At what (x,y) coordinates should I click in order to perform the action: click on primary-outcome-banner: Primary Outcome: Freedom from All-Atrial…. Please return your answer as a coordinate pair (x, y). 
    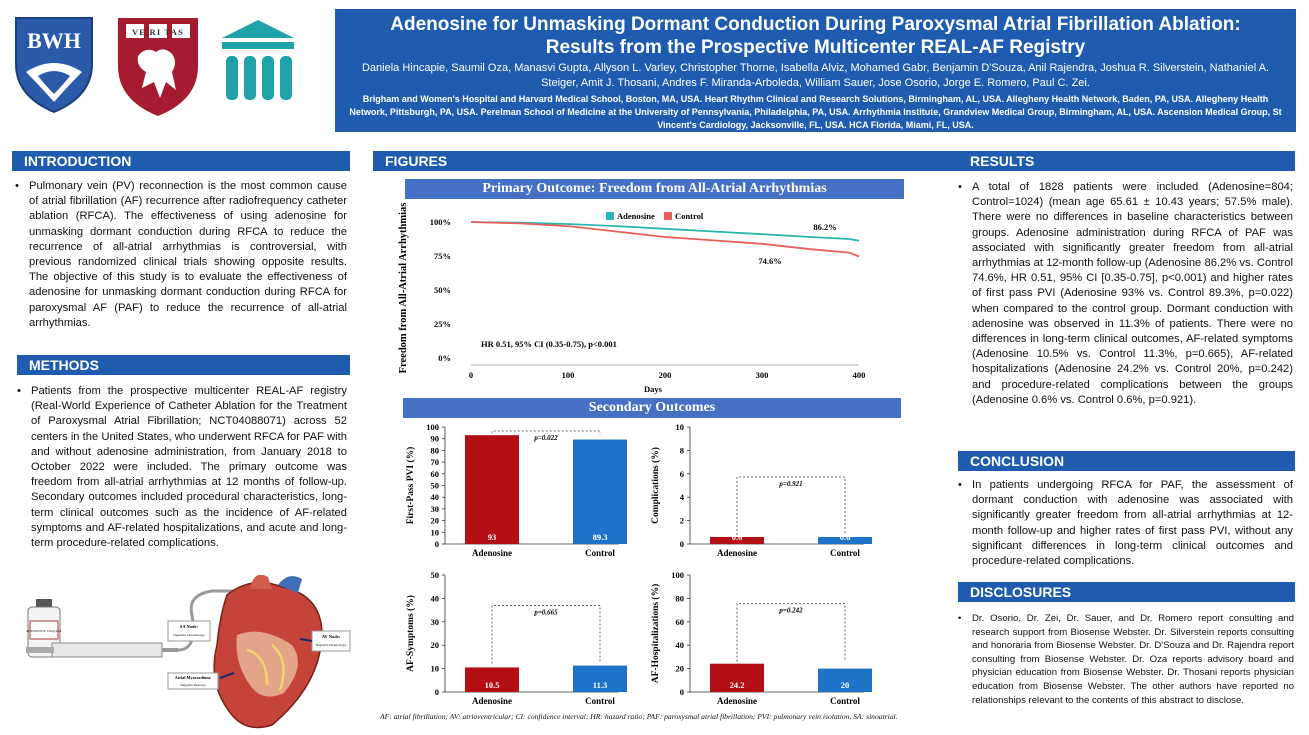
    Looking at the image, I should click on (654, 189).